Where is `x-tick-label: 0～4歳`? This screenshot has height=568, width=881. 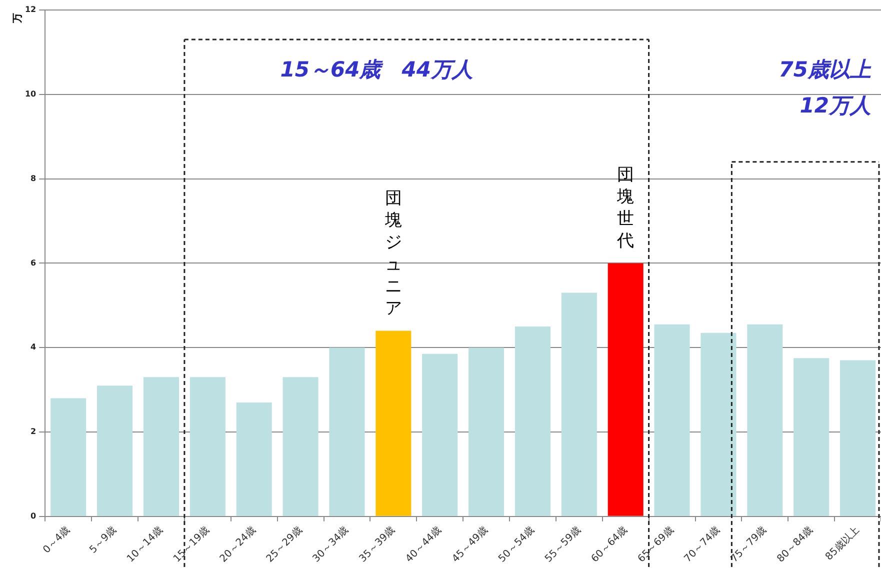
x-tick-label: 0～4歳 is located at coordinates (56, 540).